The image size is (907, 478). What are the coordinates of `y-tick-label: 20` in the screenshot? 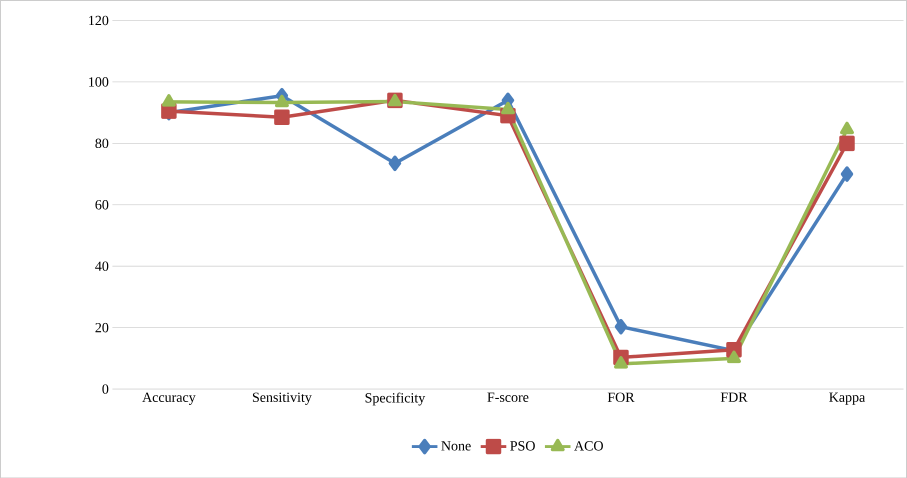 It's located at (101, 327).